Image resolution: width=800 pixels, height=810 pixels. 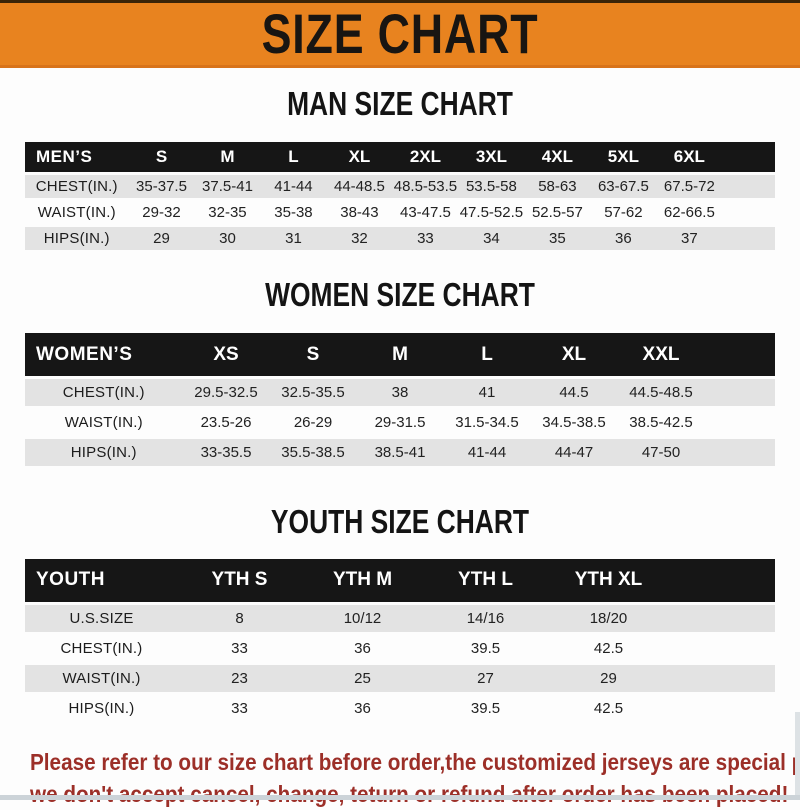 I want to click on size-value-cell: 29-32, so click(x=161, y=212).